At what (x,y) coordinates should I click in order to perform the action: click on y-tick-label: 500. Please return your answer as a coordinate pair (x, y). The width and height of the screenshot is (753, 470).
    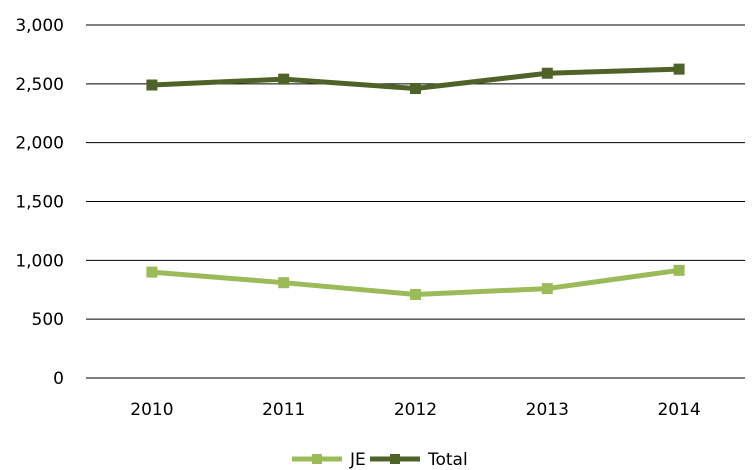
    Looking at the image, I should click on (48, 320).